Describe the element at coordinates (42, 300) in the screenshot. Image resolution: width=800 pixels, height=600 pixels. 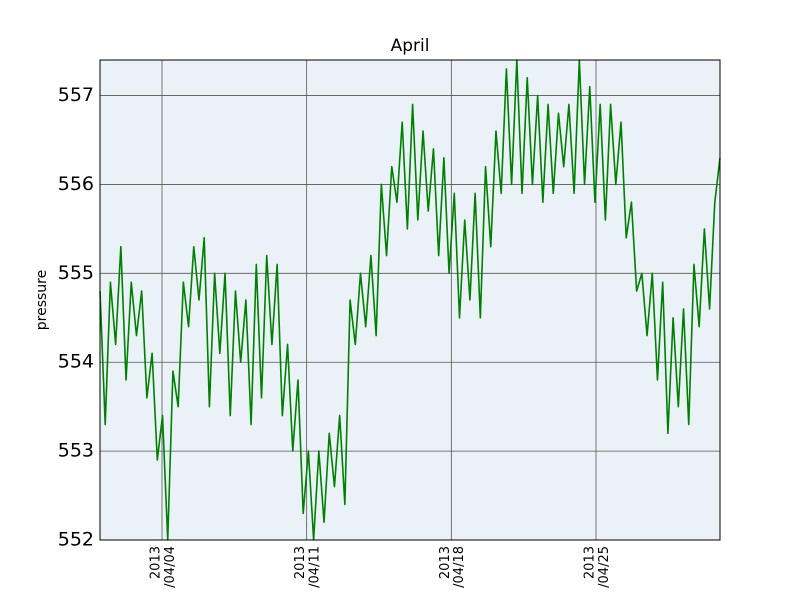
I see `y-axis-label: pressure` at that location.